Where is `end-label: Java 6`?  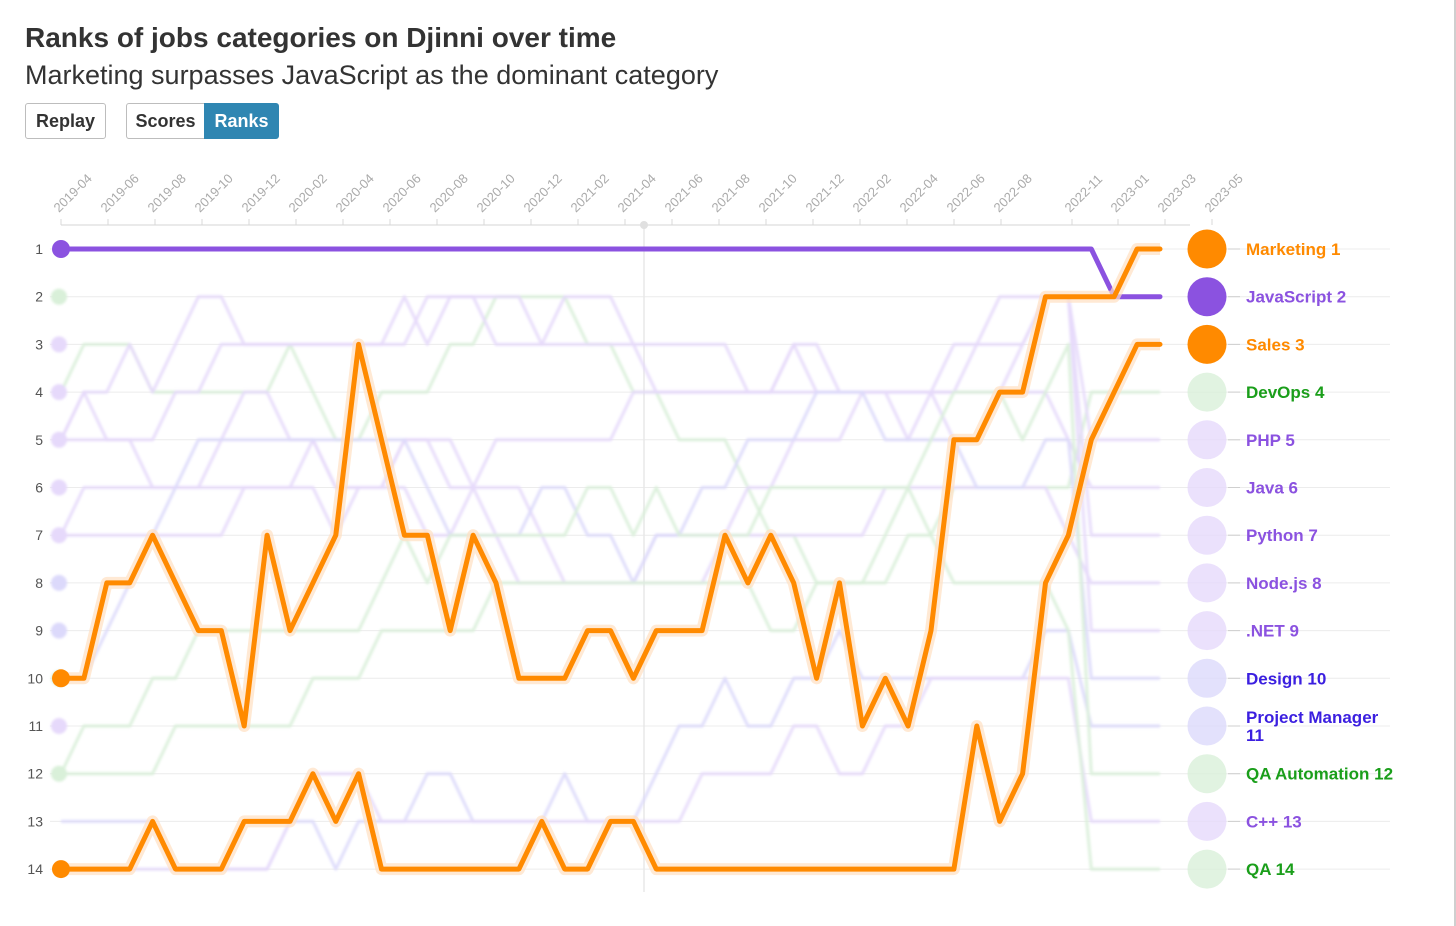
end-label: Java 6 is located at coordinates (1272, 488).